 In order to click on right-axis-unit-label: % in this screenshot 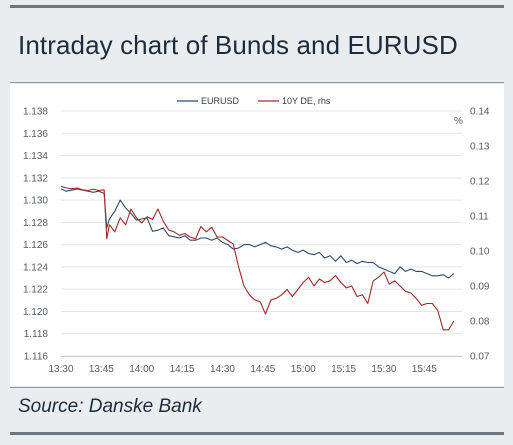, I will do `click(458, 121)`.